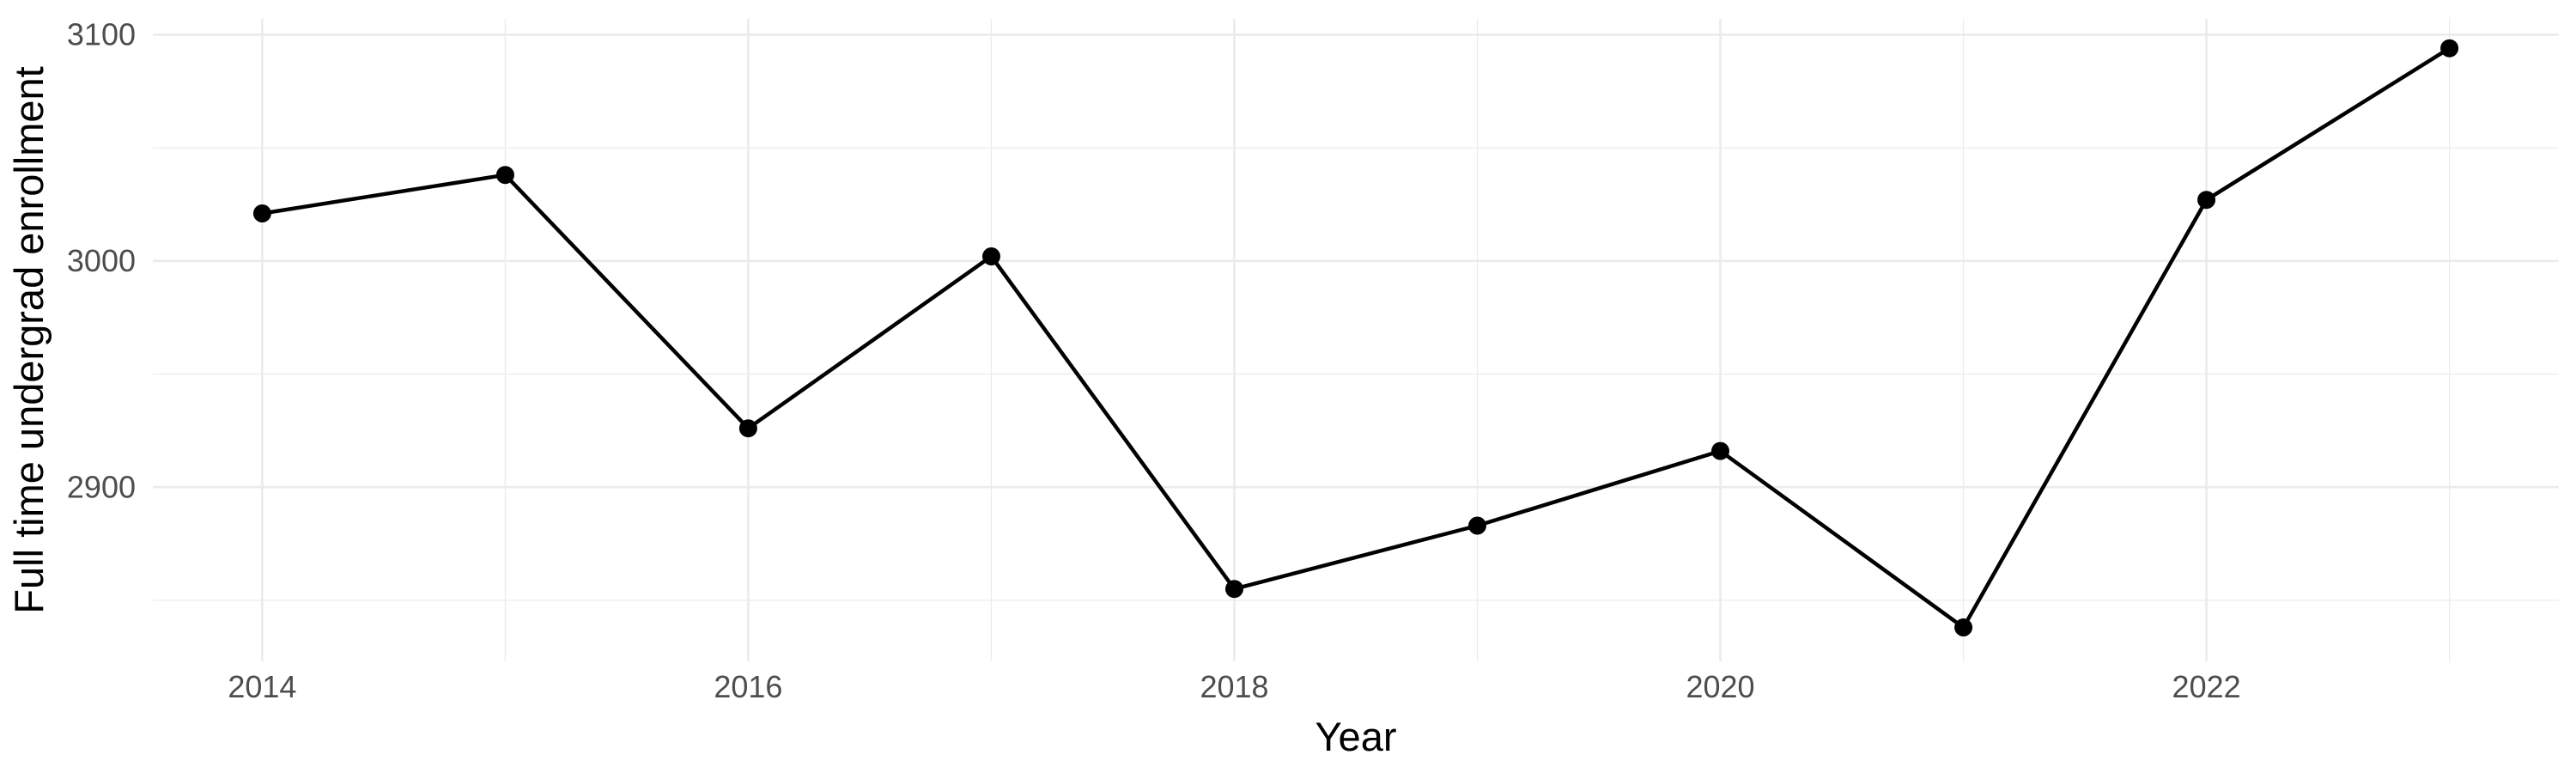 This screenshot has height=773, width=2576. Describe the element at coordinates (505, 175) in the screenshot. I see `data-point-2015` at that location.